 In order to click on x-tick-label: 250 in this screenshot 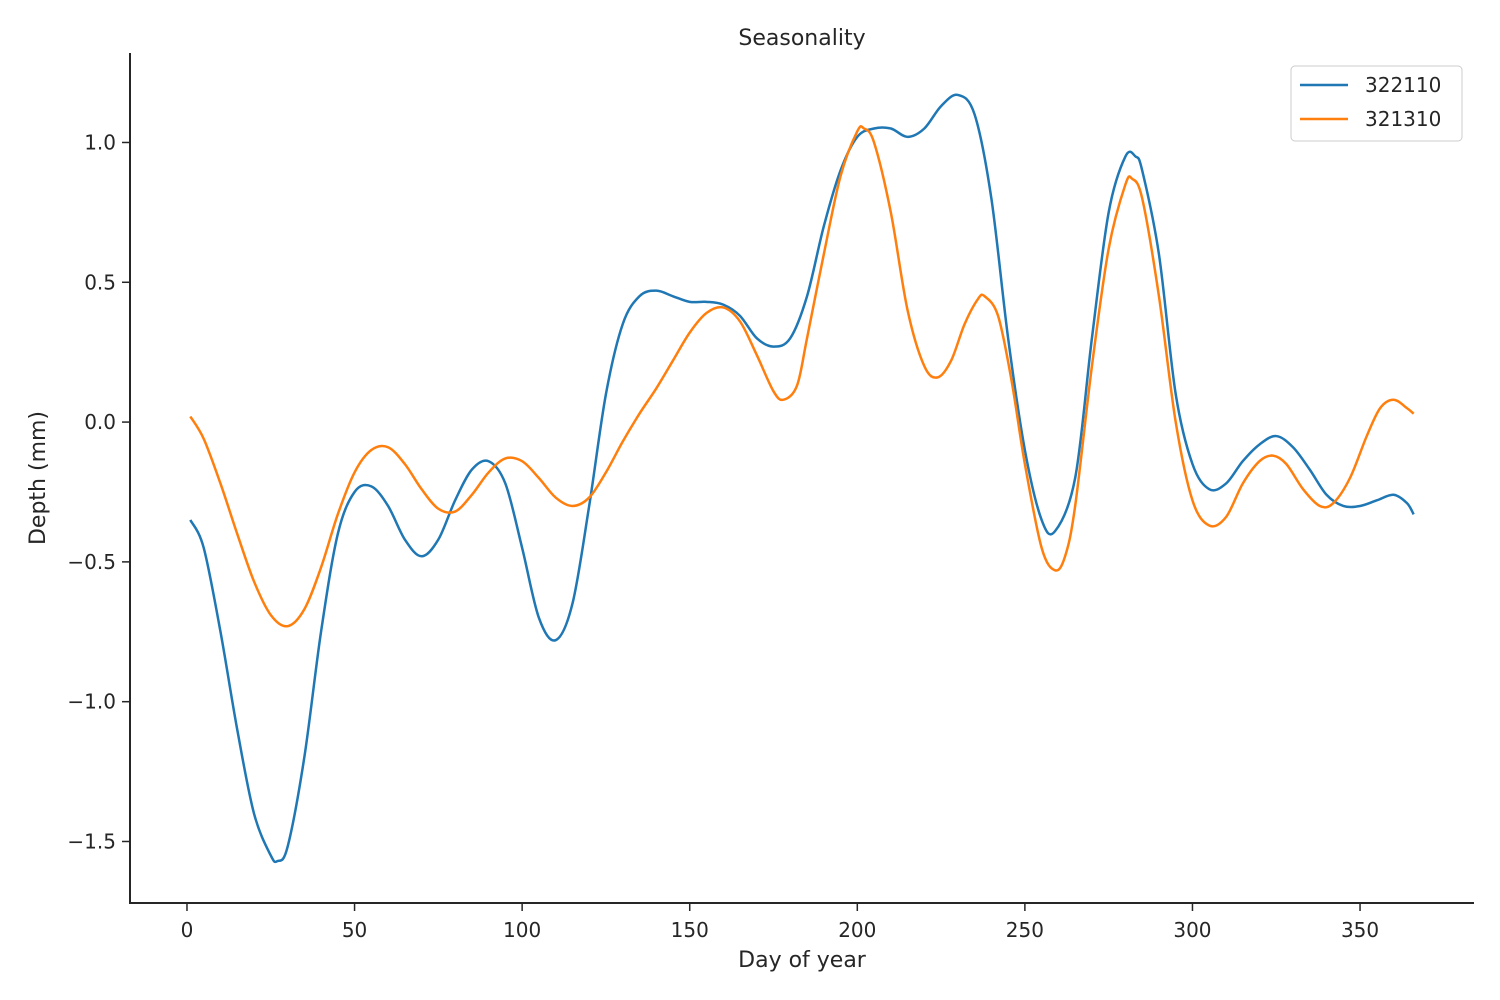, I will do `click(1025, 930)`.